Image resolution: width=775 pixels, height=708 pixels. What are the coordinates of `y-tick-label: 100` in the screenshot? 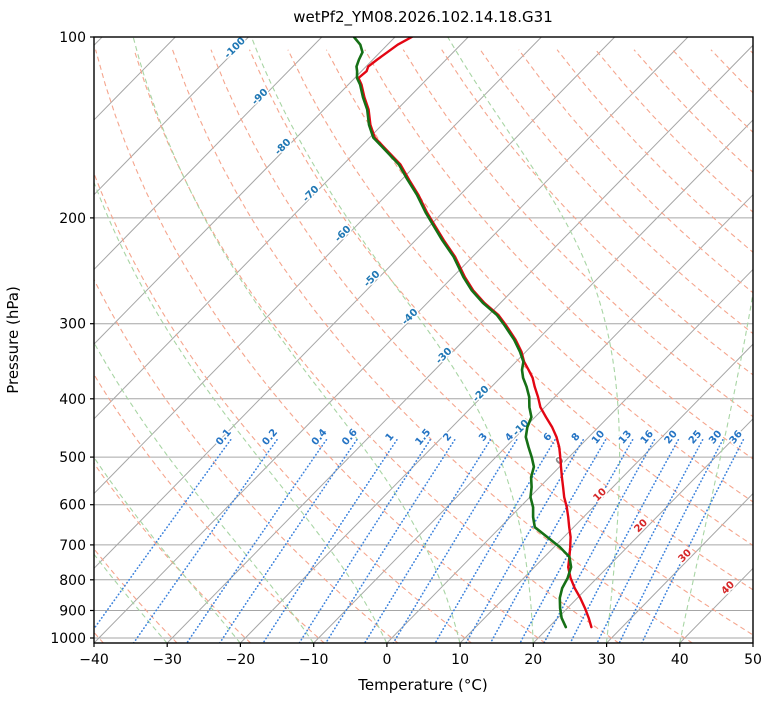 It's located at (72, 38).